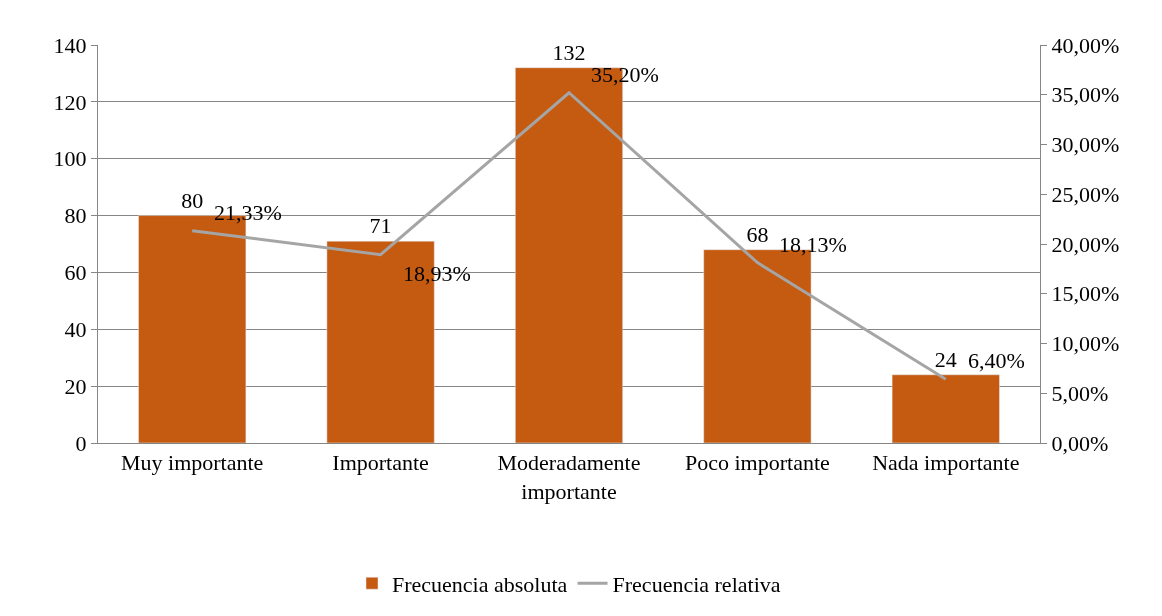  I want to click on x-tick-label: Poco importante, so click(757, 463).